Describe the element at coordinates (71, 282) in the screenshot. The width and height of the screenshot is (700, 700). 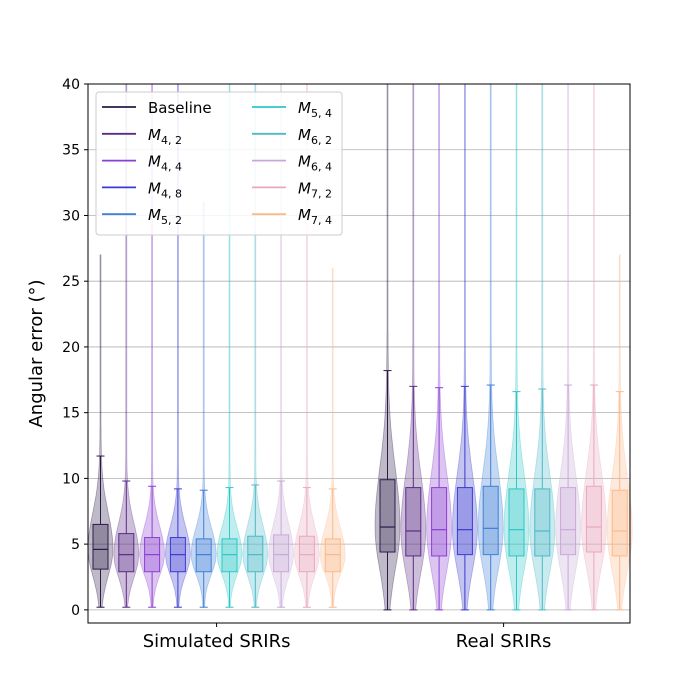
I see `y-tick-label: 25` at that location.